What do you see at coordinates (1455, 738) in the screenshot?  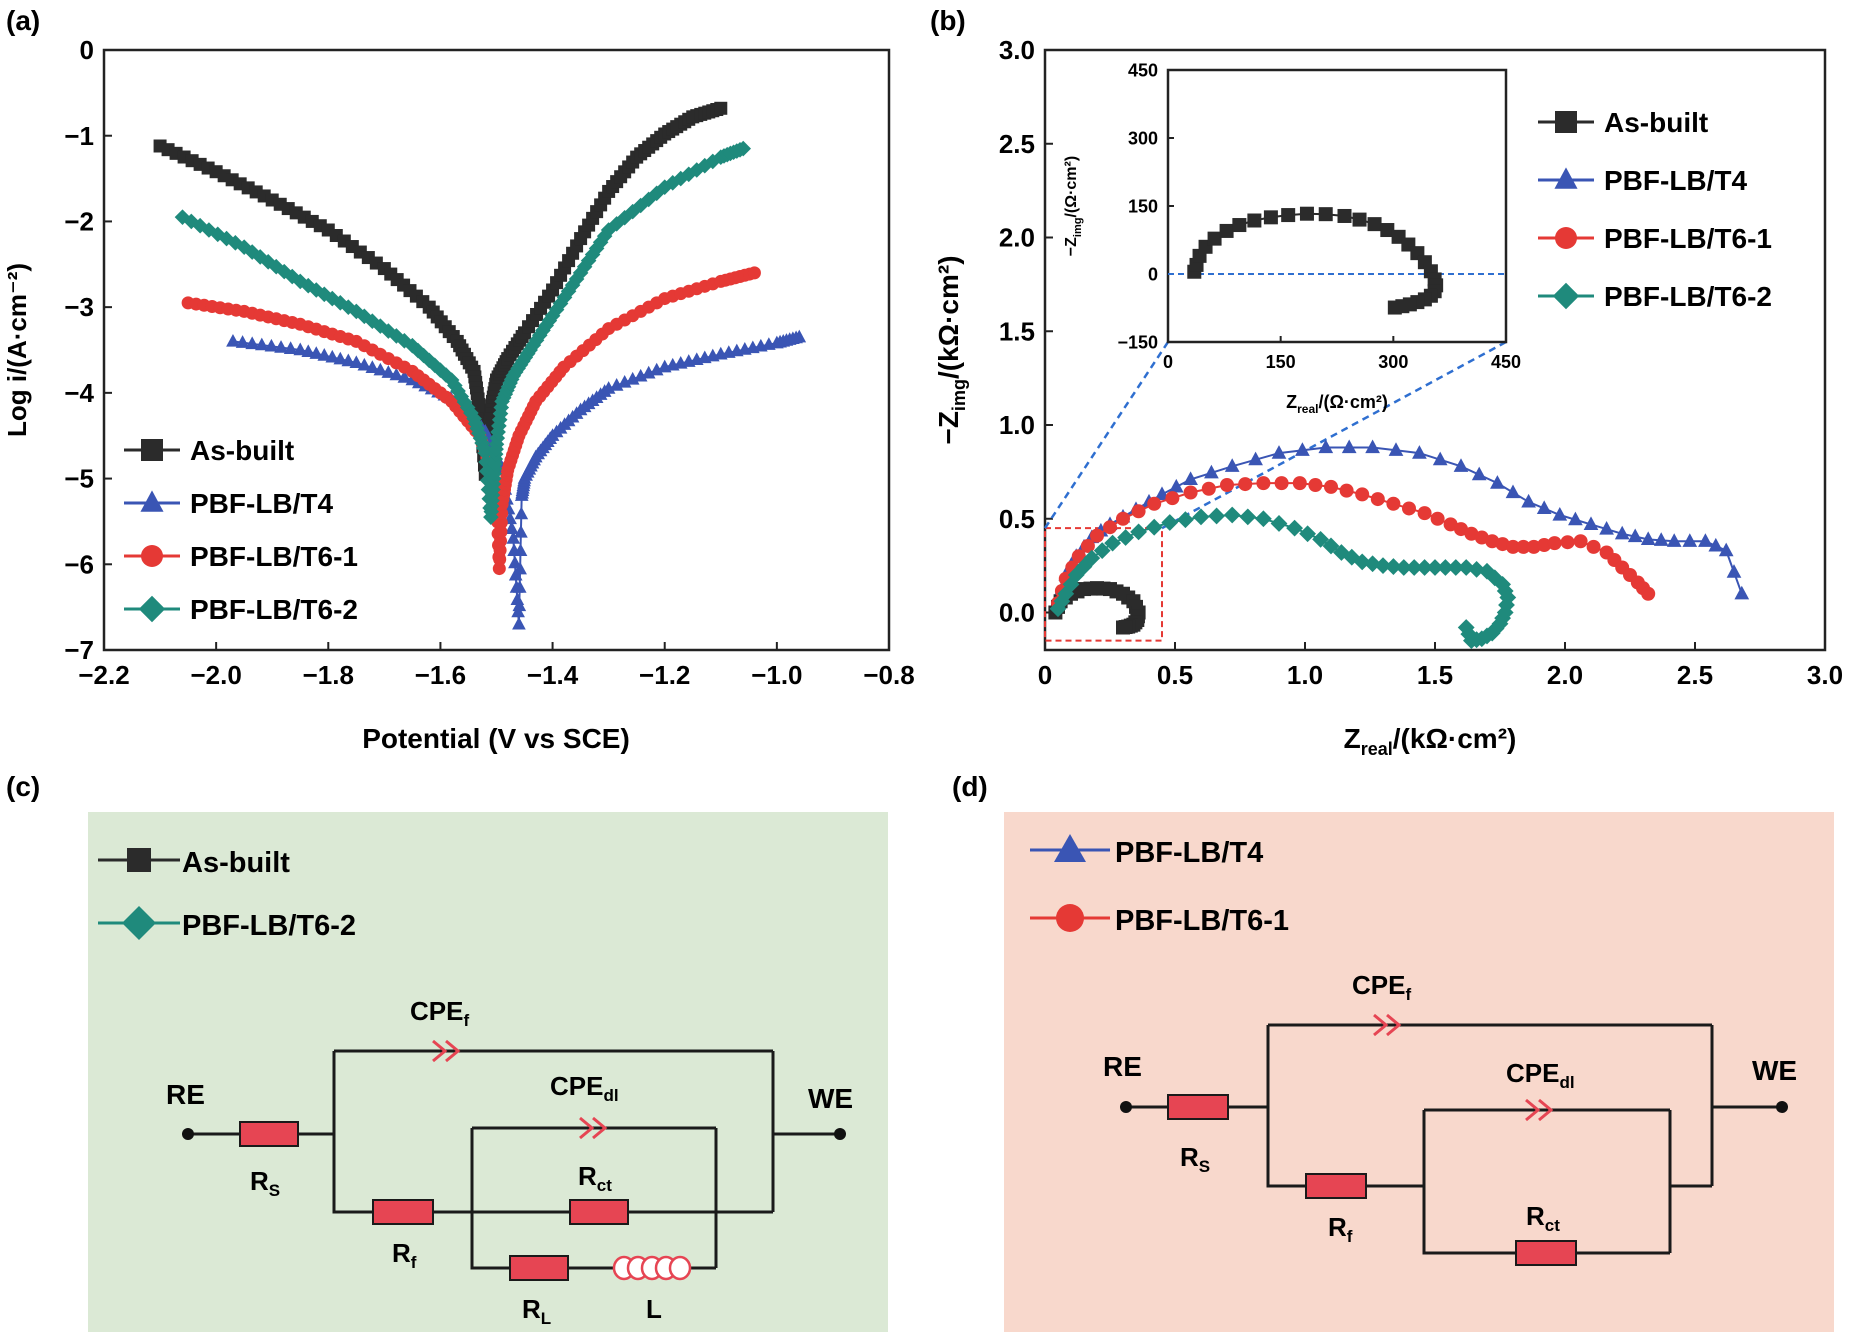 I see `chart-b-xlabel-tail: /(kΩ·cm²)` at bounding box center [1455, 738].